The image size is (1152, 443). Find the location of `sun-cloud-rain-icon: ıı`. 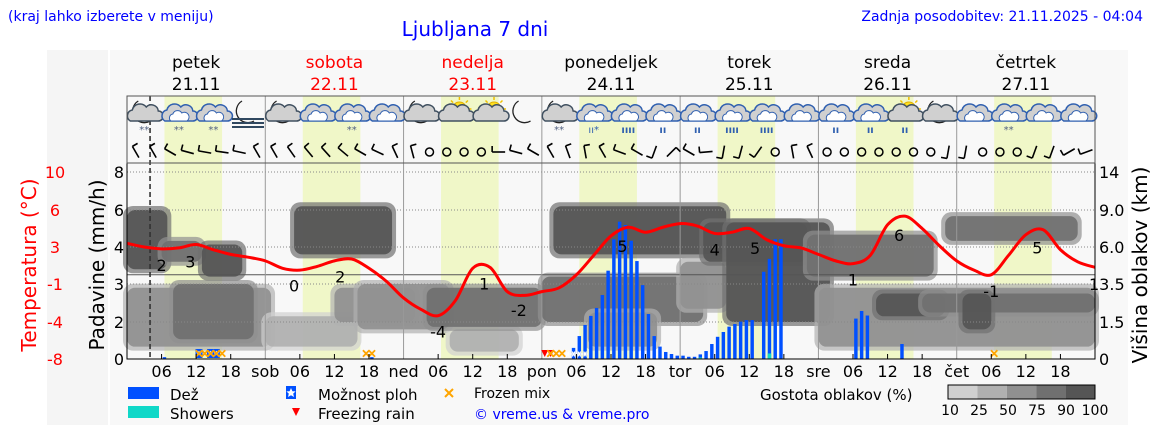

sun-cloud-rain-icon: ıı is located at coordinates (906, 116).